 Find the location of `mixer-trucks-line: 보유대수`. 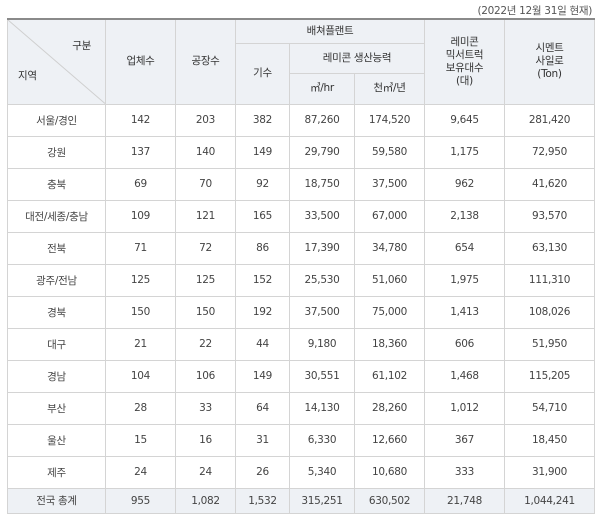

mixer-trucks-line: 보유대수 is located at coordinates (464, 67).